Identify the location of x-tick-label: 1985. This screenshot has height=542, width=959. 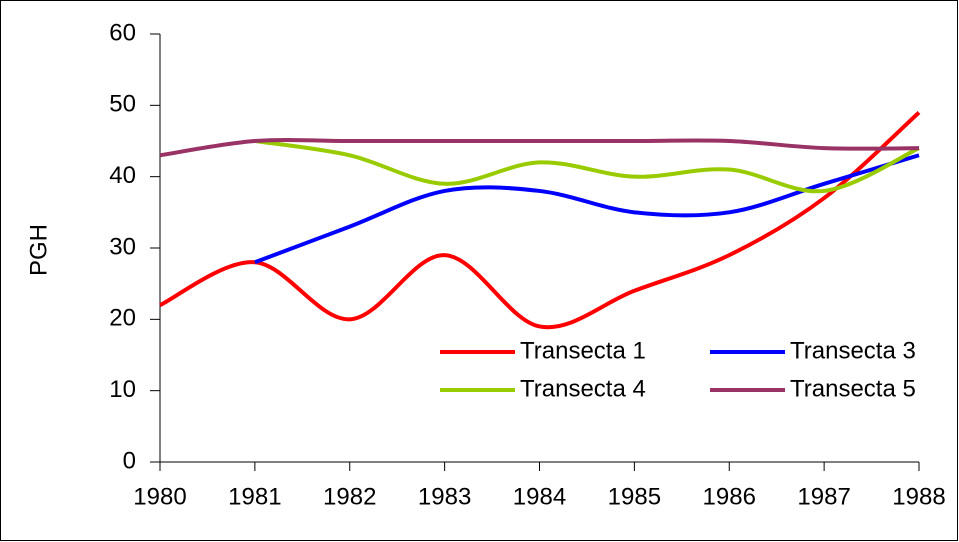
(634, 496).